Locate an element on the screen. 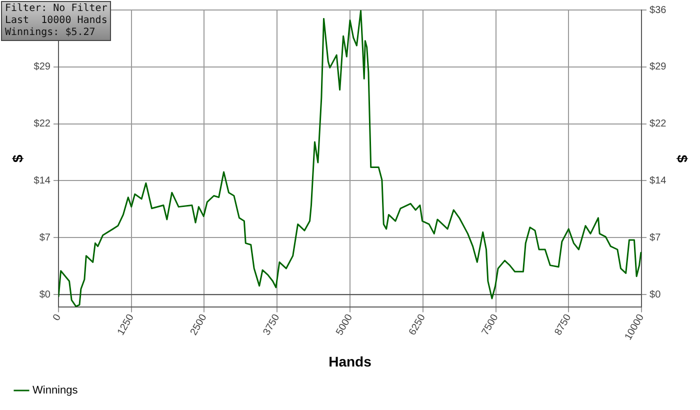 This screenshot has width=700, height=410. annotation: Winnings: $5.27 is located at coordinates (50, 33).